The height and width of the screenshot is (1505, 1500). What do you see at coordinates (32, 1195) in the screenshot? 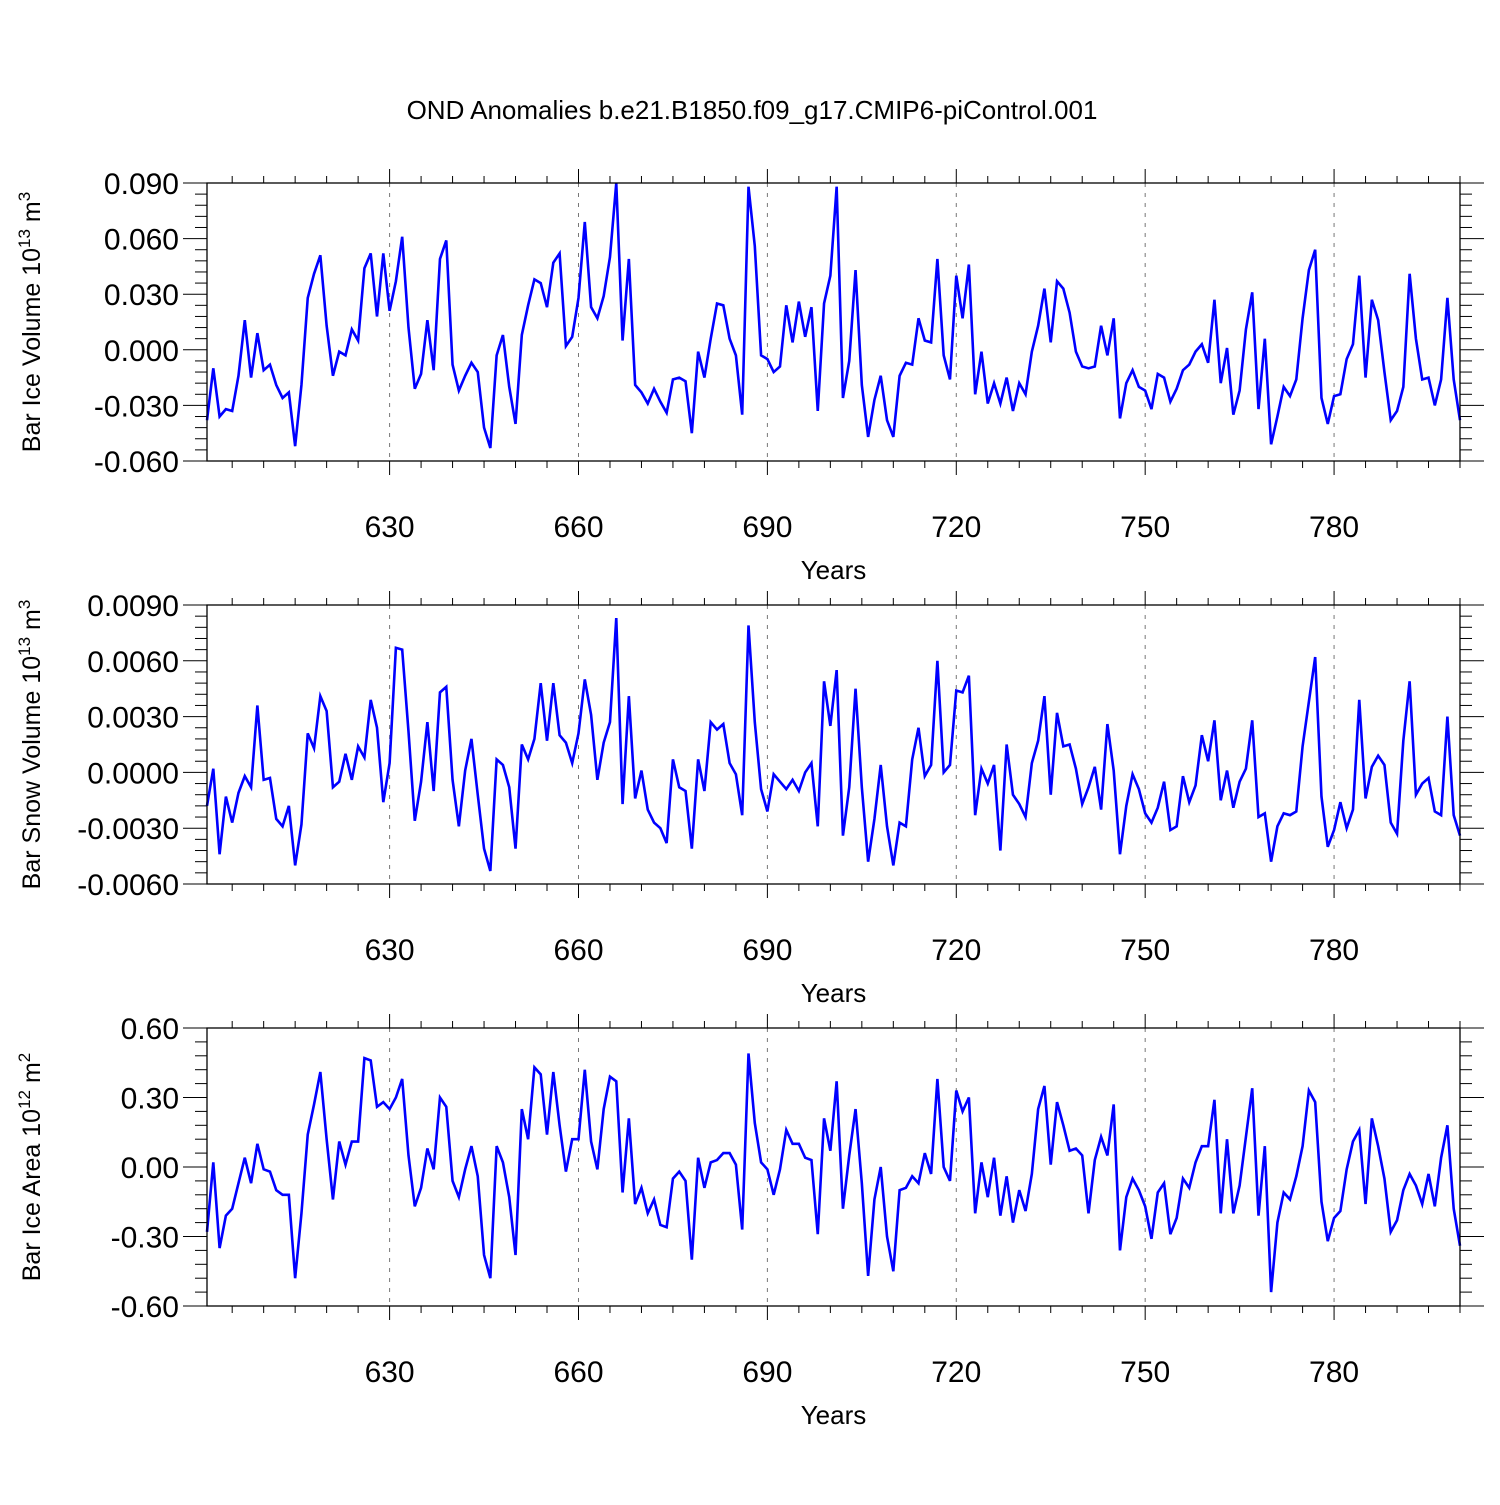
I see `y-axis-label-text: Bar Ice Area 10` at bounding box center [32, 1195].